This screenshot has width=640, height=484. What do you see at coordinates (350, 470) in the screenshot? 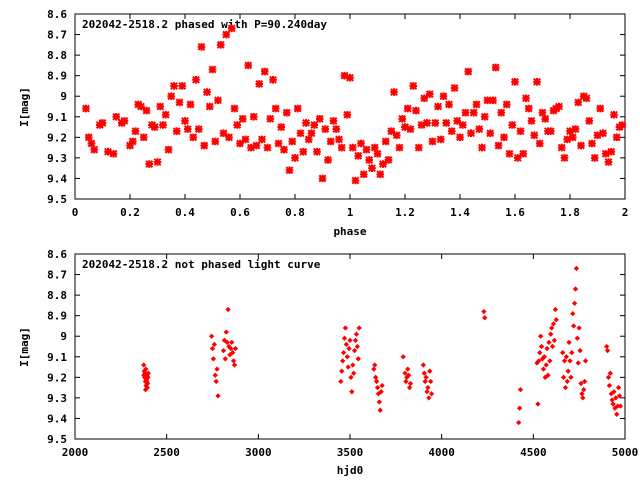
I see `x-axis-label: hjd0` at bounding box center [350, 470].